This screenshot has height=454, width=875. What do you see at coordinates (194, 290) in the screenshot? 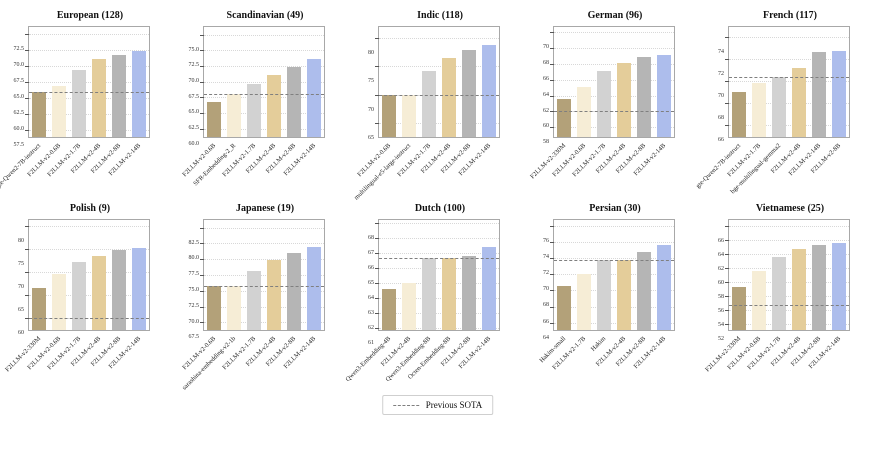
I see `y-tick-label: 75.0` at bounding box center [194, 290].